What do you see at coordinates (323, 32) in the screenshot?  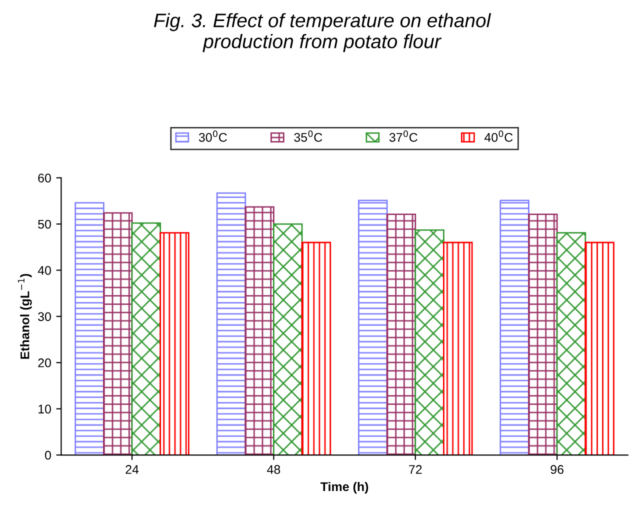 I see `chart-title: Fig. 3. Effect of temperature on ethanol production from potato flour` at bounding box center [323, 32].